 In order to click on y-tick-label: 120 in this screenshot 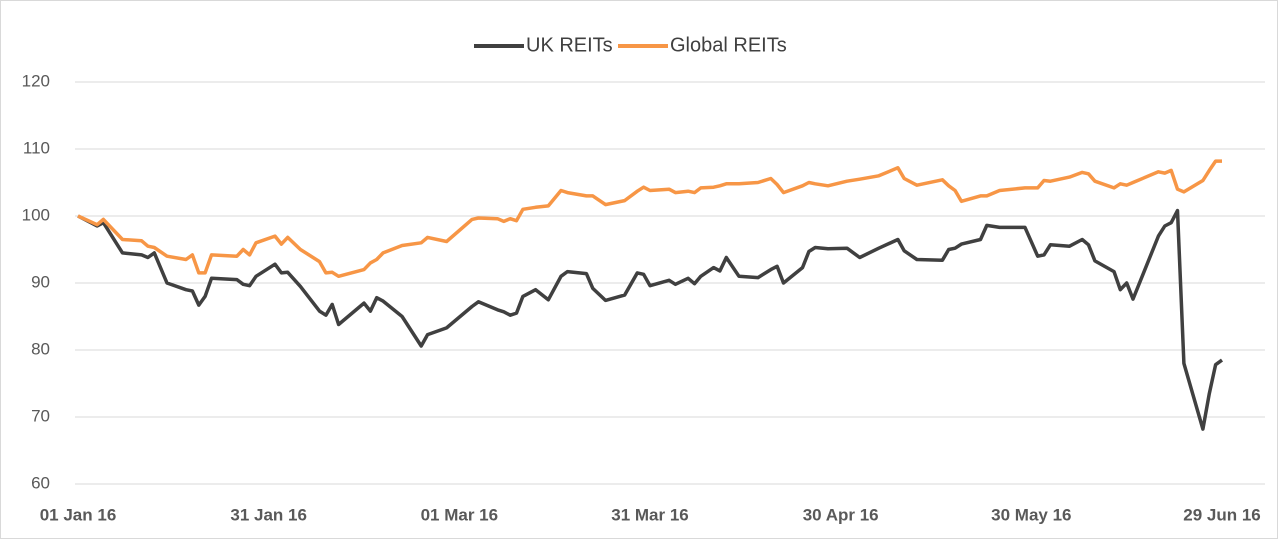, I will do `click(36, 80)`.